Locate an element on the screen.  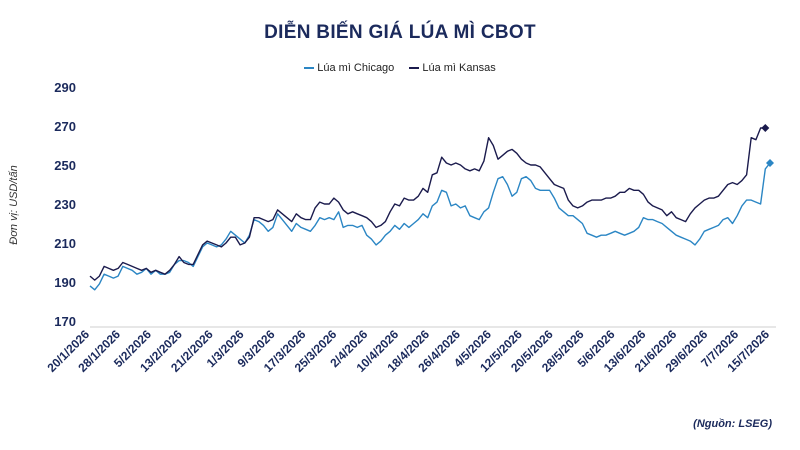
y-tick-label: 250 is located at coordinates (65, 165).